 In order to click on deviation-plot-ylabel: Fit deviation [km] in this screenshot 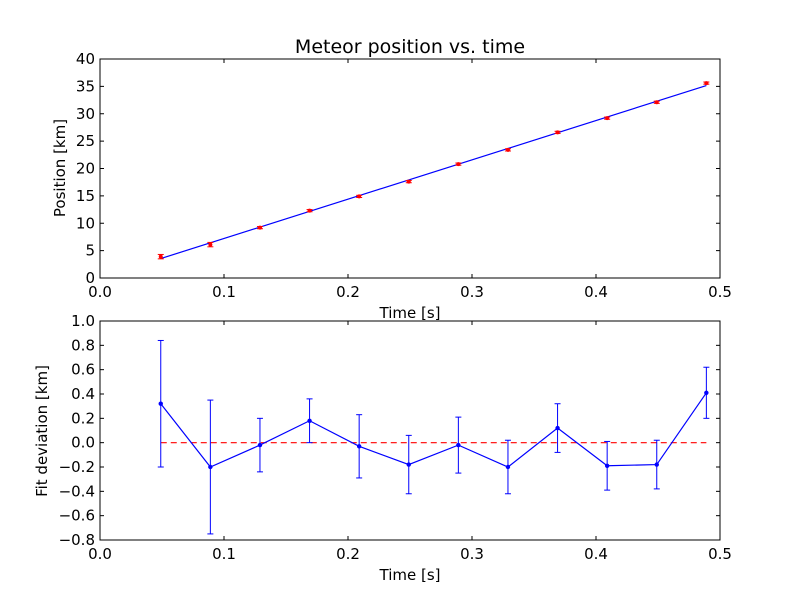, I will do `click(42, 431)`.